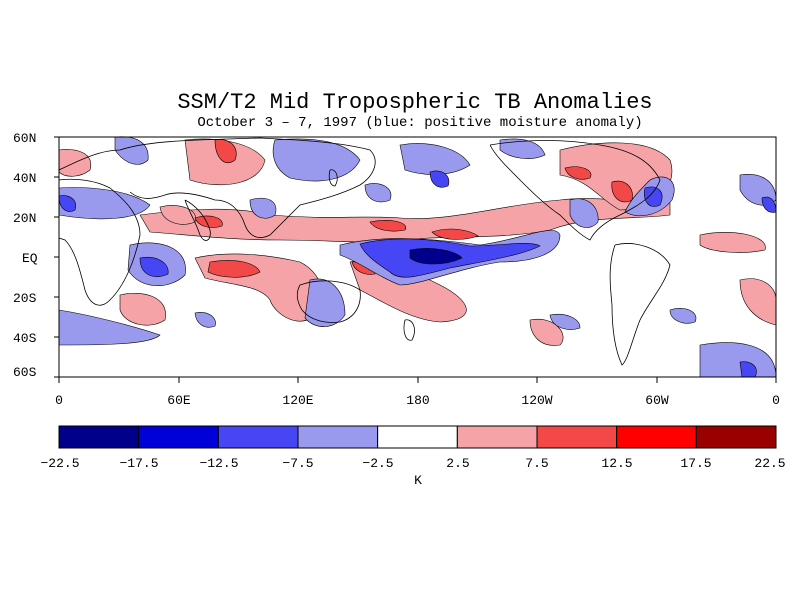  Describe the element at coordinates (333, 178) in the screenshot. I see `japan-outline` at that location.